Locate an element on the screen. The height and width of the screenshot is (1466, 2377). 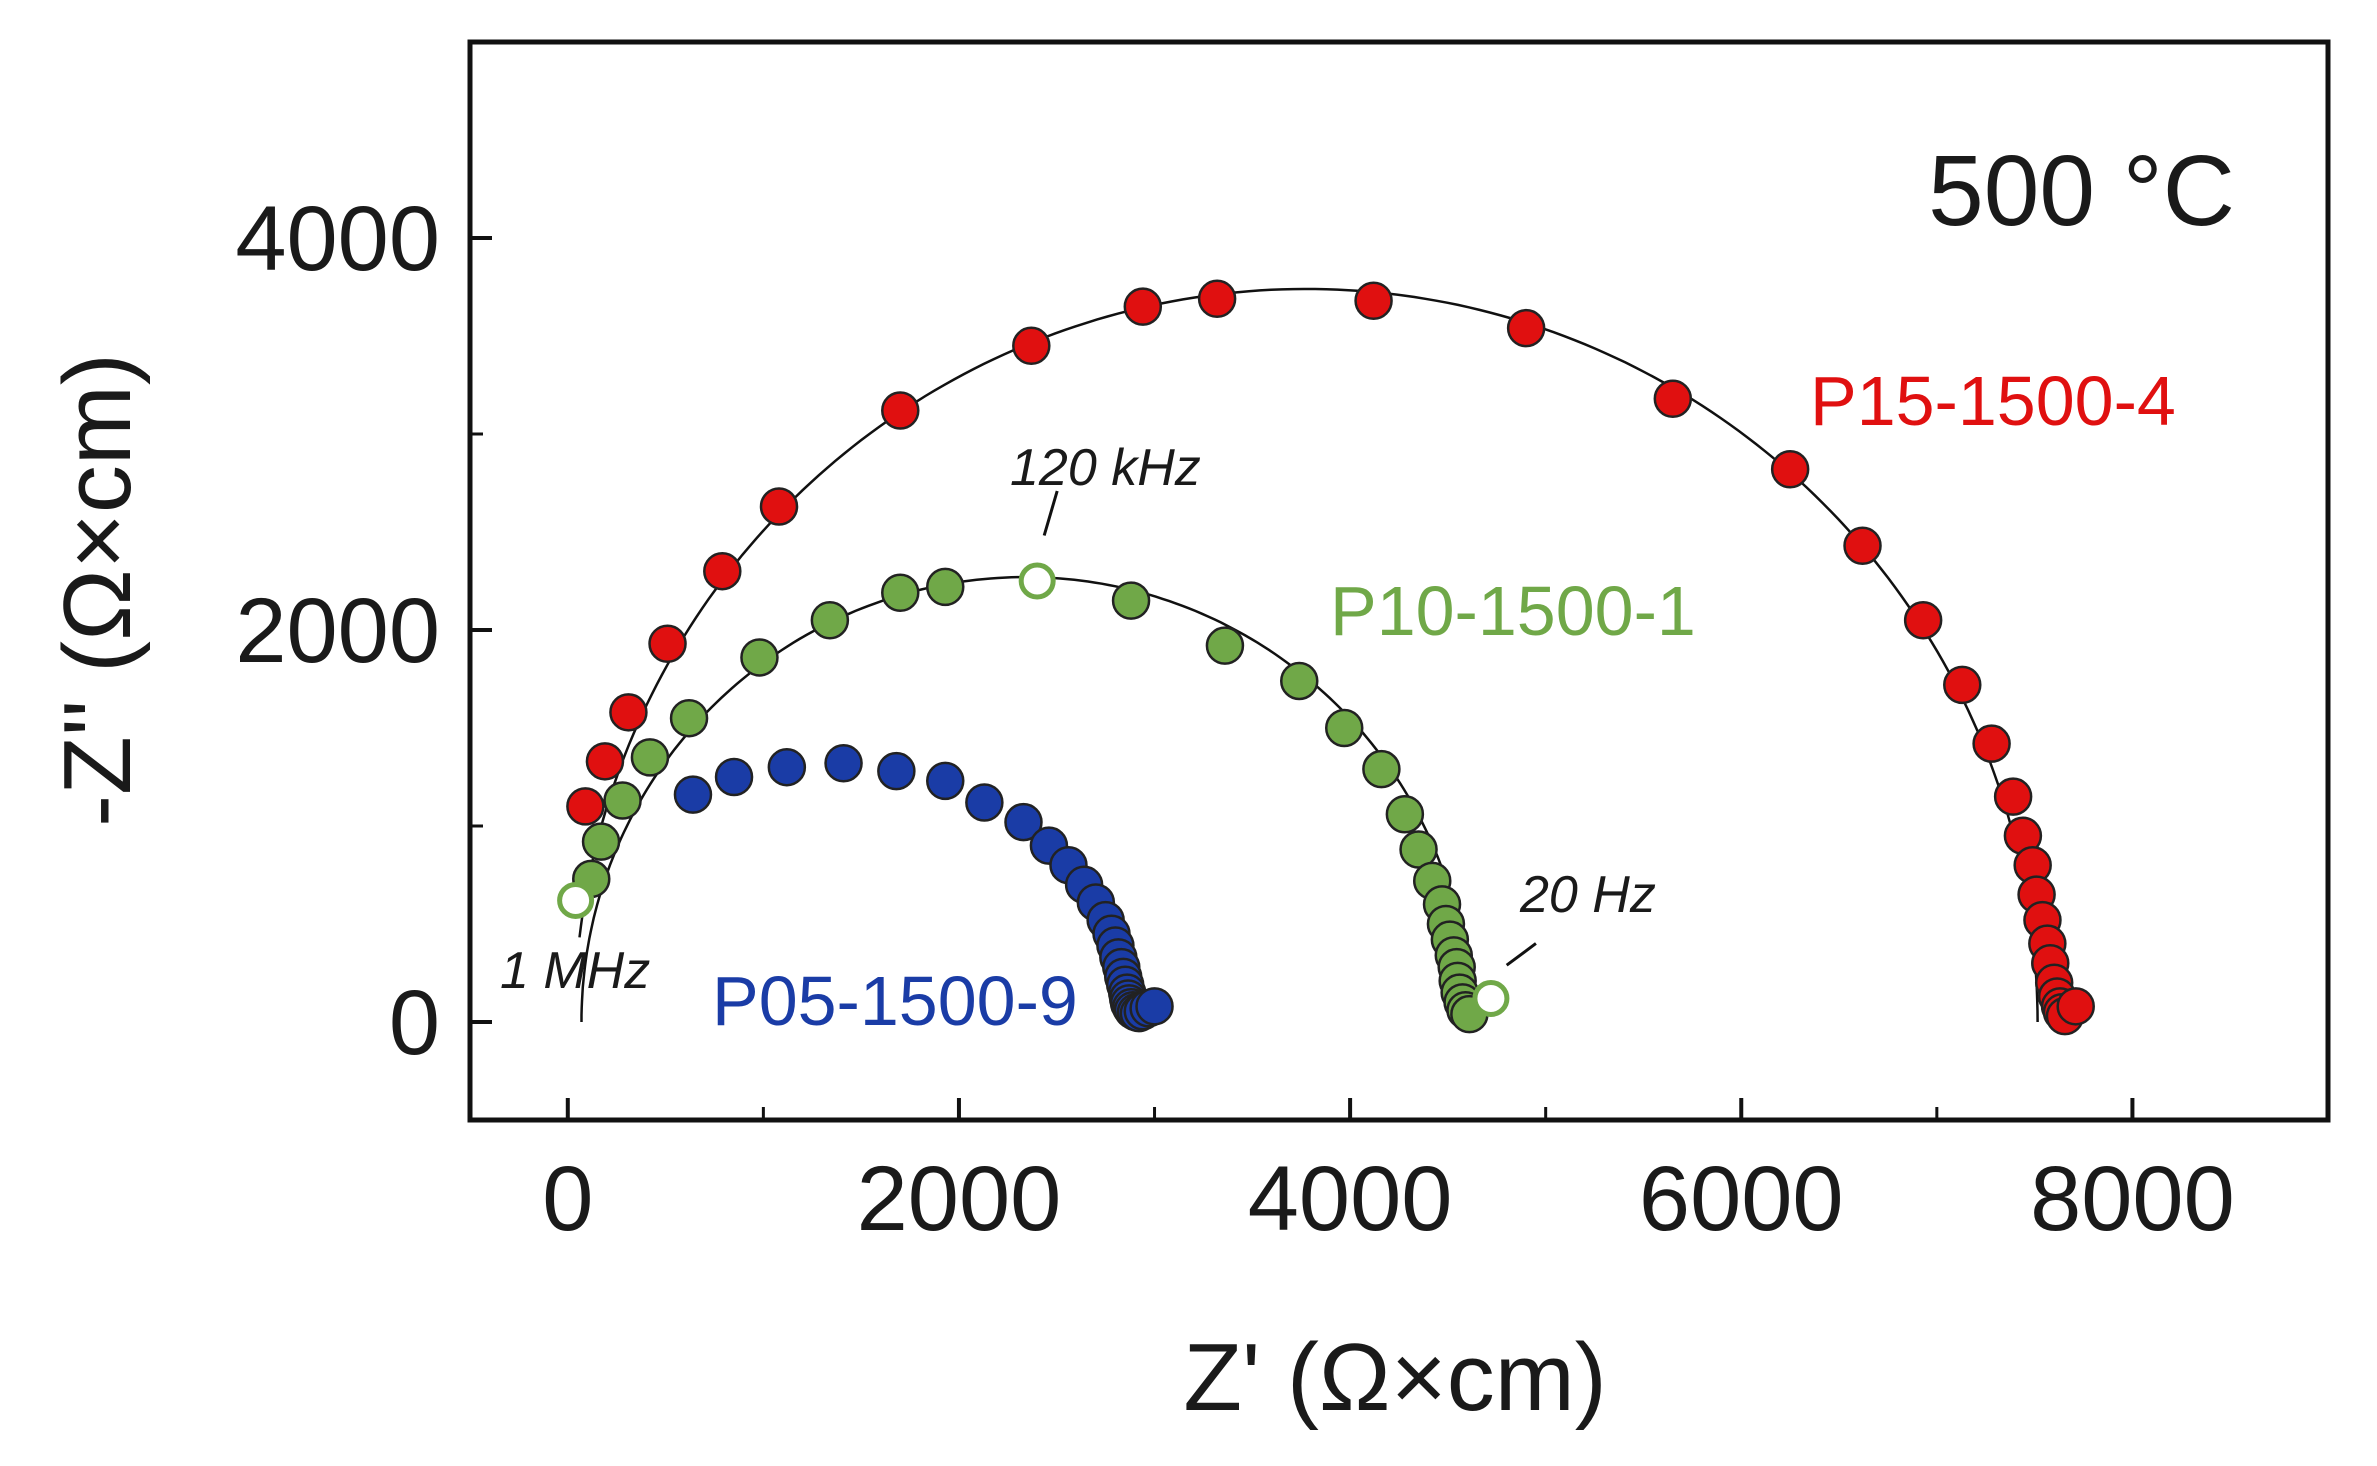
freq-label-20hz: 20 Hz is located at coordinates (1587, 895).